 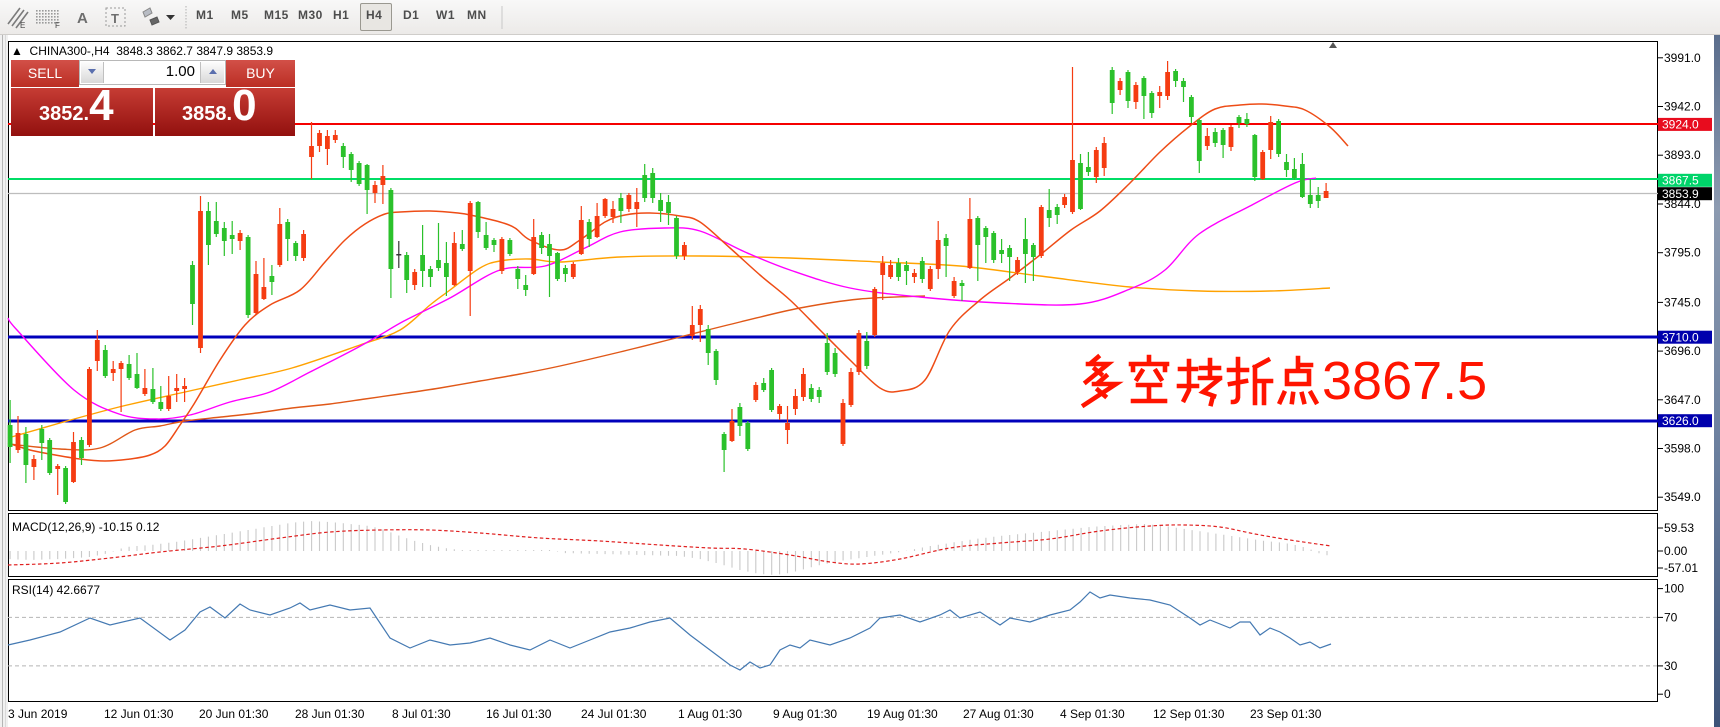 What do you see at coordinates (139, 714) in the screenshot?
I see `svg-text: 12 Jun 01:30` at bounding box center [139, 714].